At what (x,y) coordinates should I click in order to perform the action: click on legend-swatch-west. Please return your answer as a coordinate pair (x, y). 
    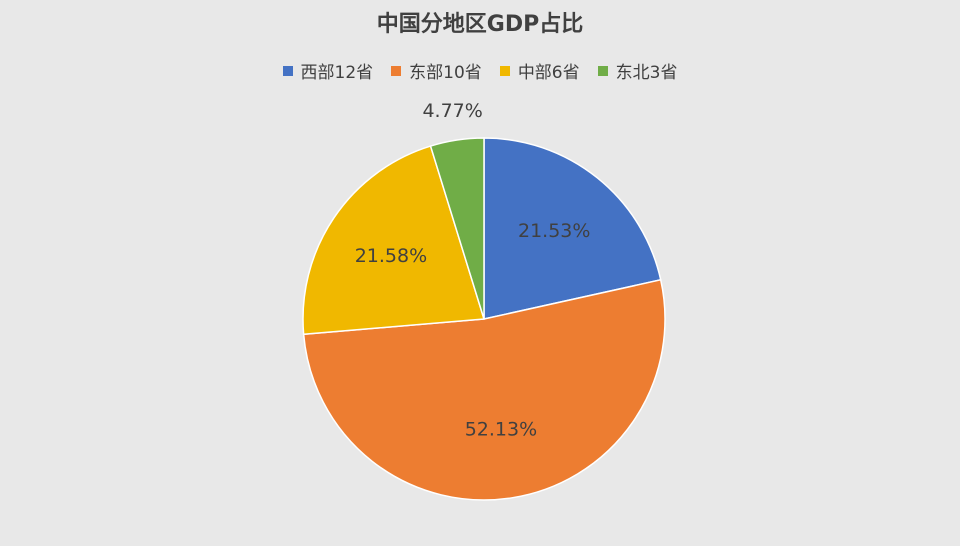
    Looking at the image, I should click on (287, 70).